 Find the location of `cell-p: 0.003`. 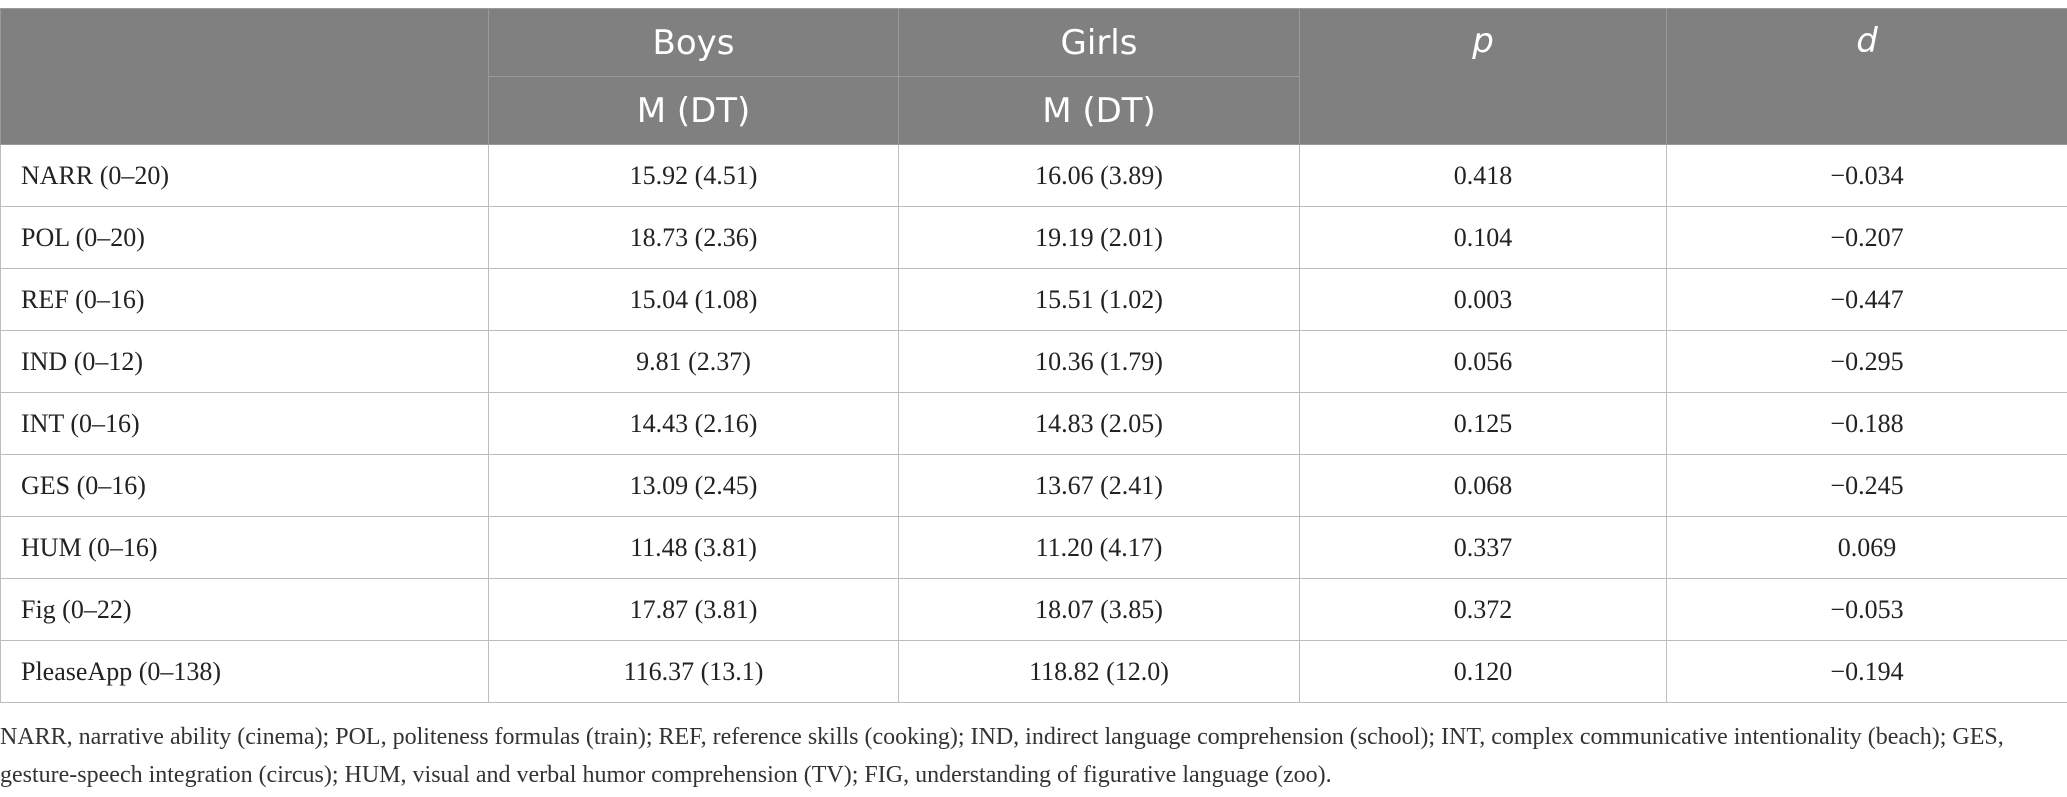

cell-p: 0.003 is located at coordinates (1483, 299).